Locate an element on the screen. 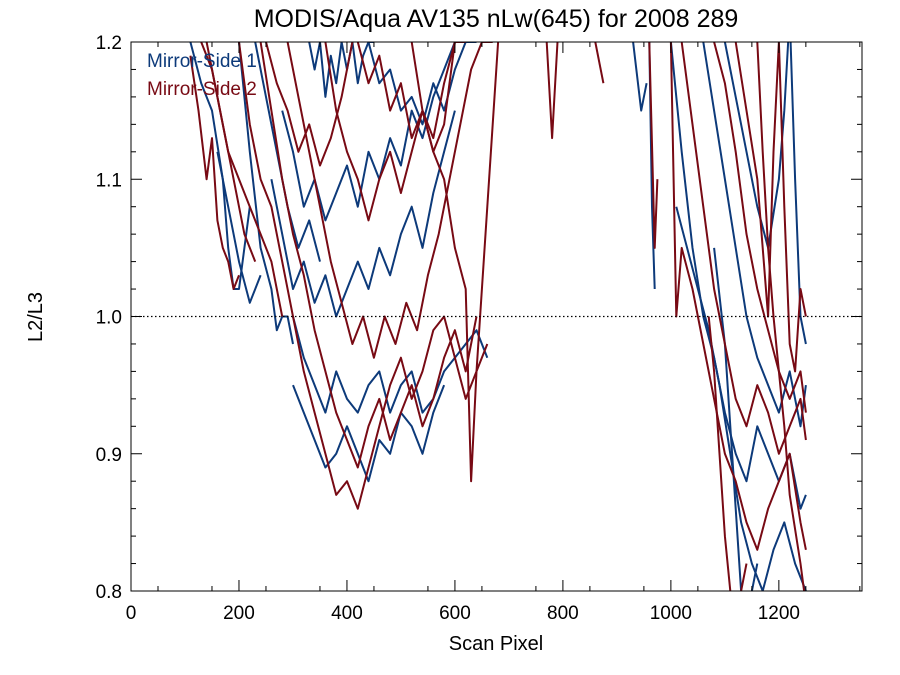 The width and height of the screenshot is (900, 675). y-tick-label: 0.8 is located at coordinates (109, 592).